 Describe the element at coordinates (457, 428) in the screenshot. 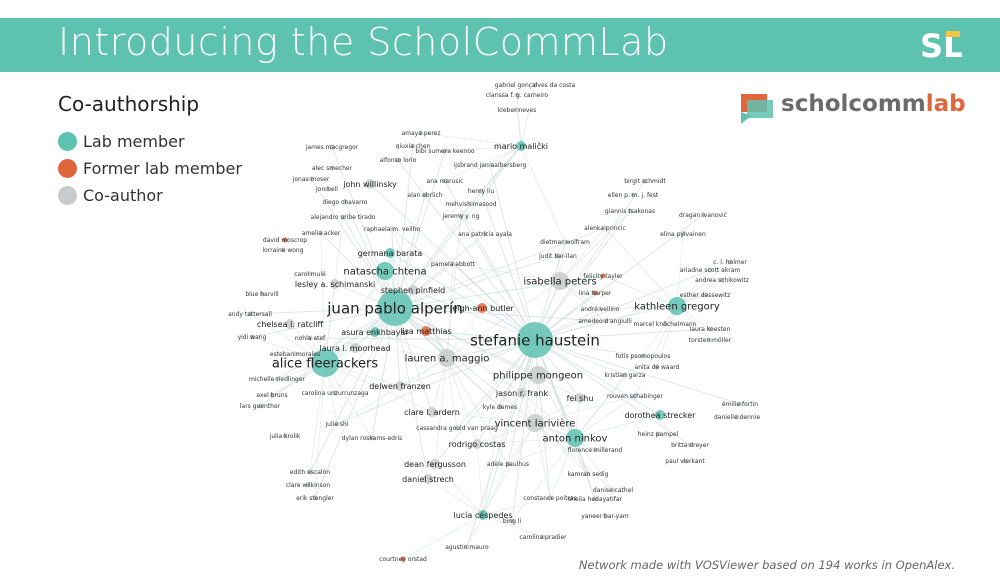

I see `node-label: cassandra gould van praag` at that location.